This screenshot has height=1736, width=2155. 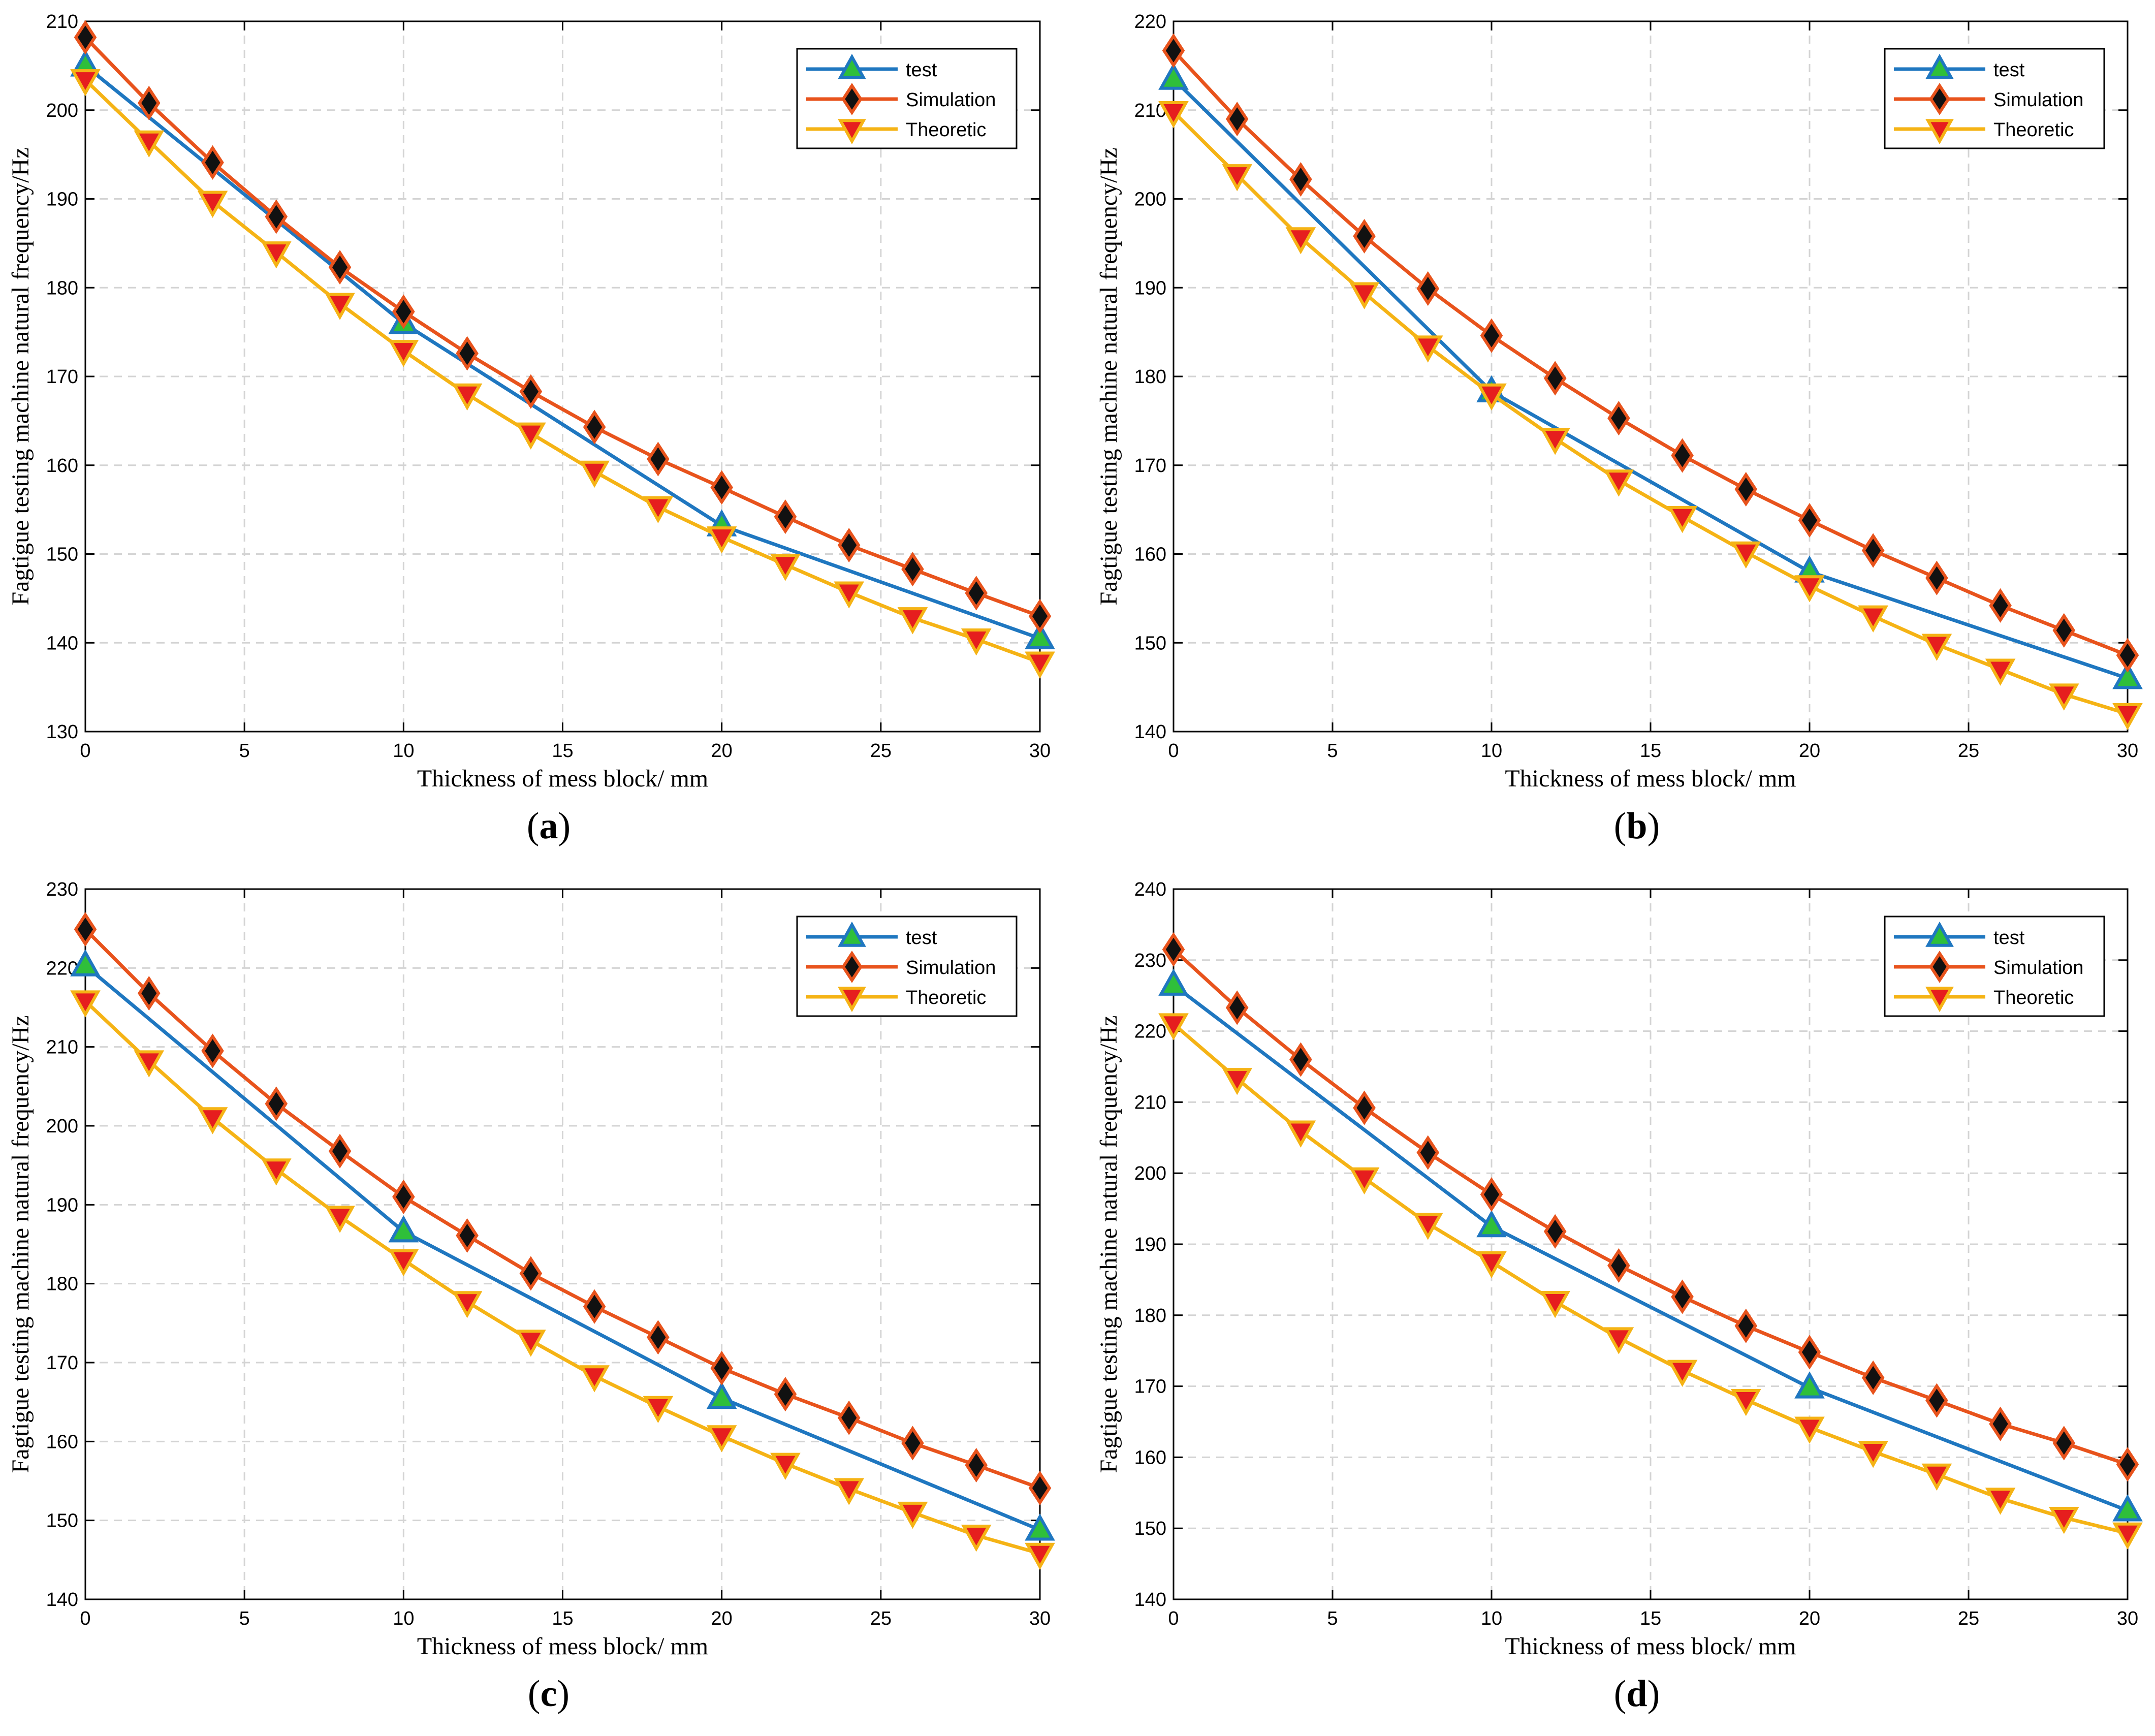 What do you see at coordinates (1150, 1244) in the screenshot?
I see `y-tick-label: 190` at bounding box center [1150, 1244].